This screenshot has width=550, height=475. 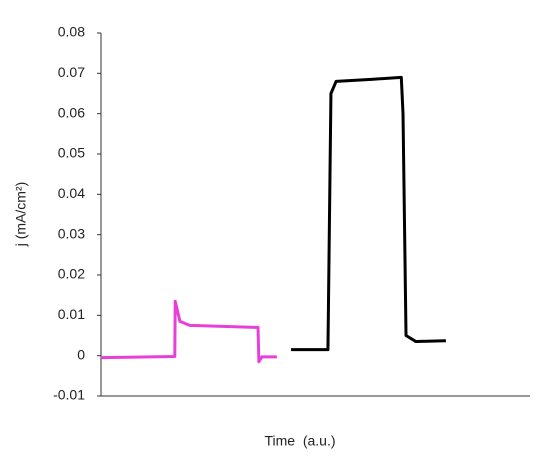 I want to click on y-tick-label: 0.05, so click(x=71, y=153).